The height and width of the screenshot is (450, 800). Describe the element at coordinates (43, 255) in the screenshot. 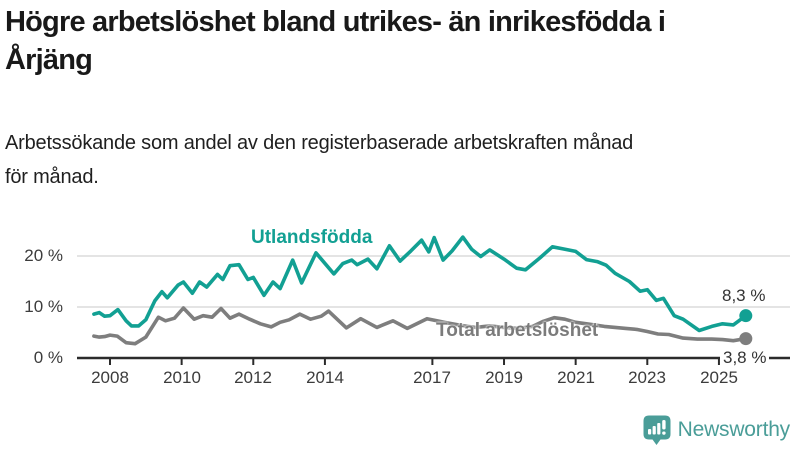

I see `y-axis-label-20: 20 %` at that location.